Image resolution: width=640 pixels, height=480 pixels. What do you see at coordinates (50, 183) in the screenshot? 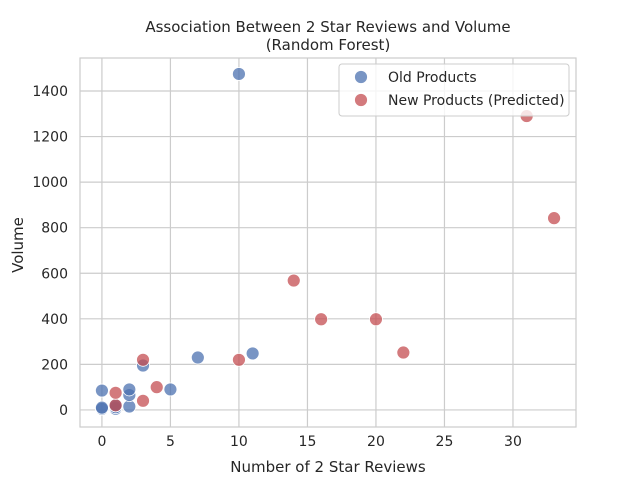
I see `y-tick-label: 1000` at bounding box center [50, 183].